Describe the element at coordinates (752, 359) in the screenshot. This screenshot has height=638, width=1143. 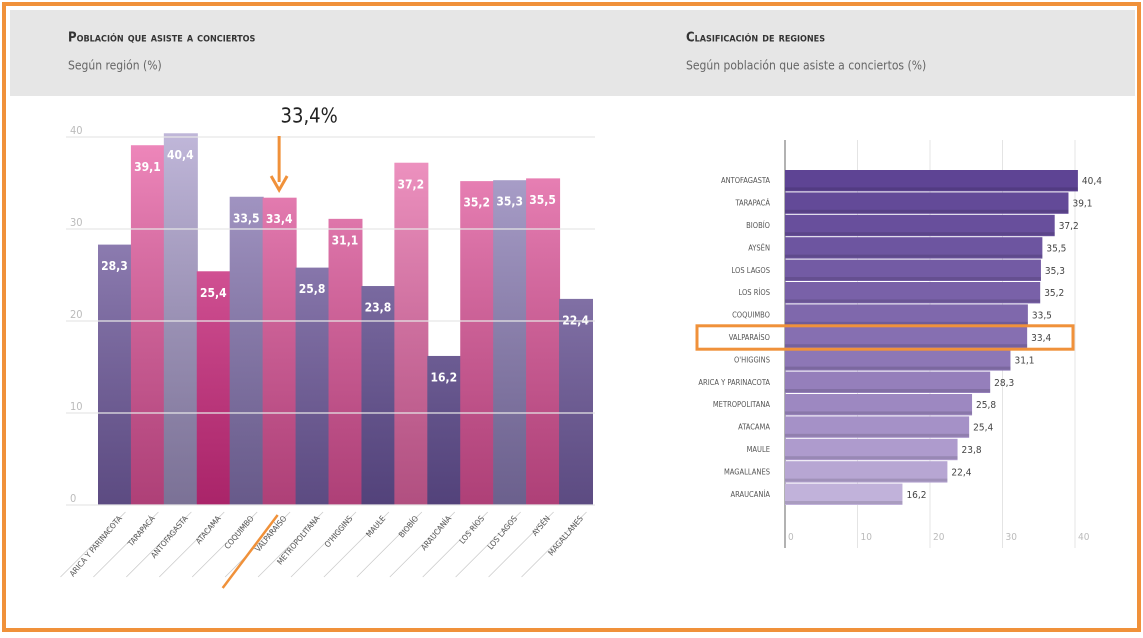
I see `category-label: O'HIGGINS` at that location.